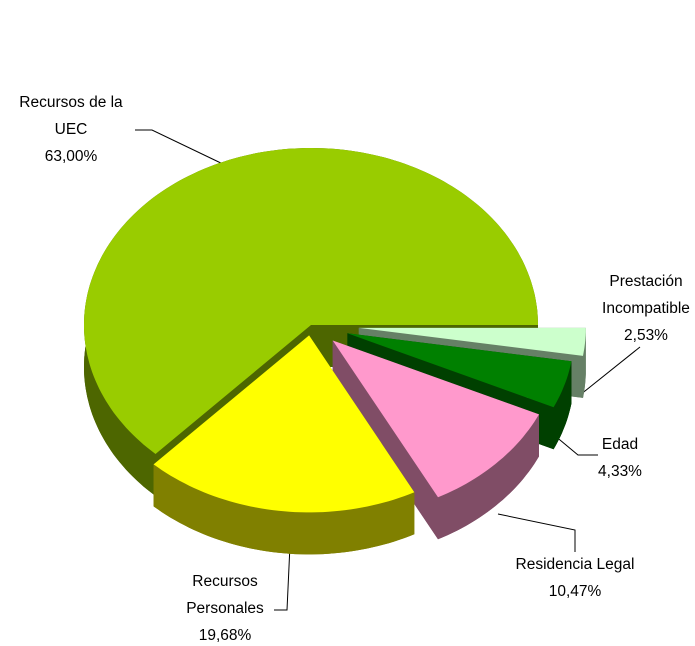  Describe the element at coordinates (620, 471) in the screenshot. I see `value-label: 4,33%` at that location.